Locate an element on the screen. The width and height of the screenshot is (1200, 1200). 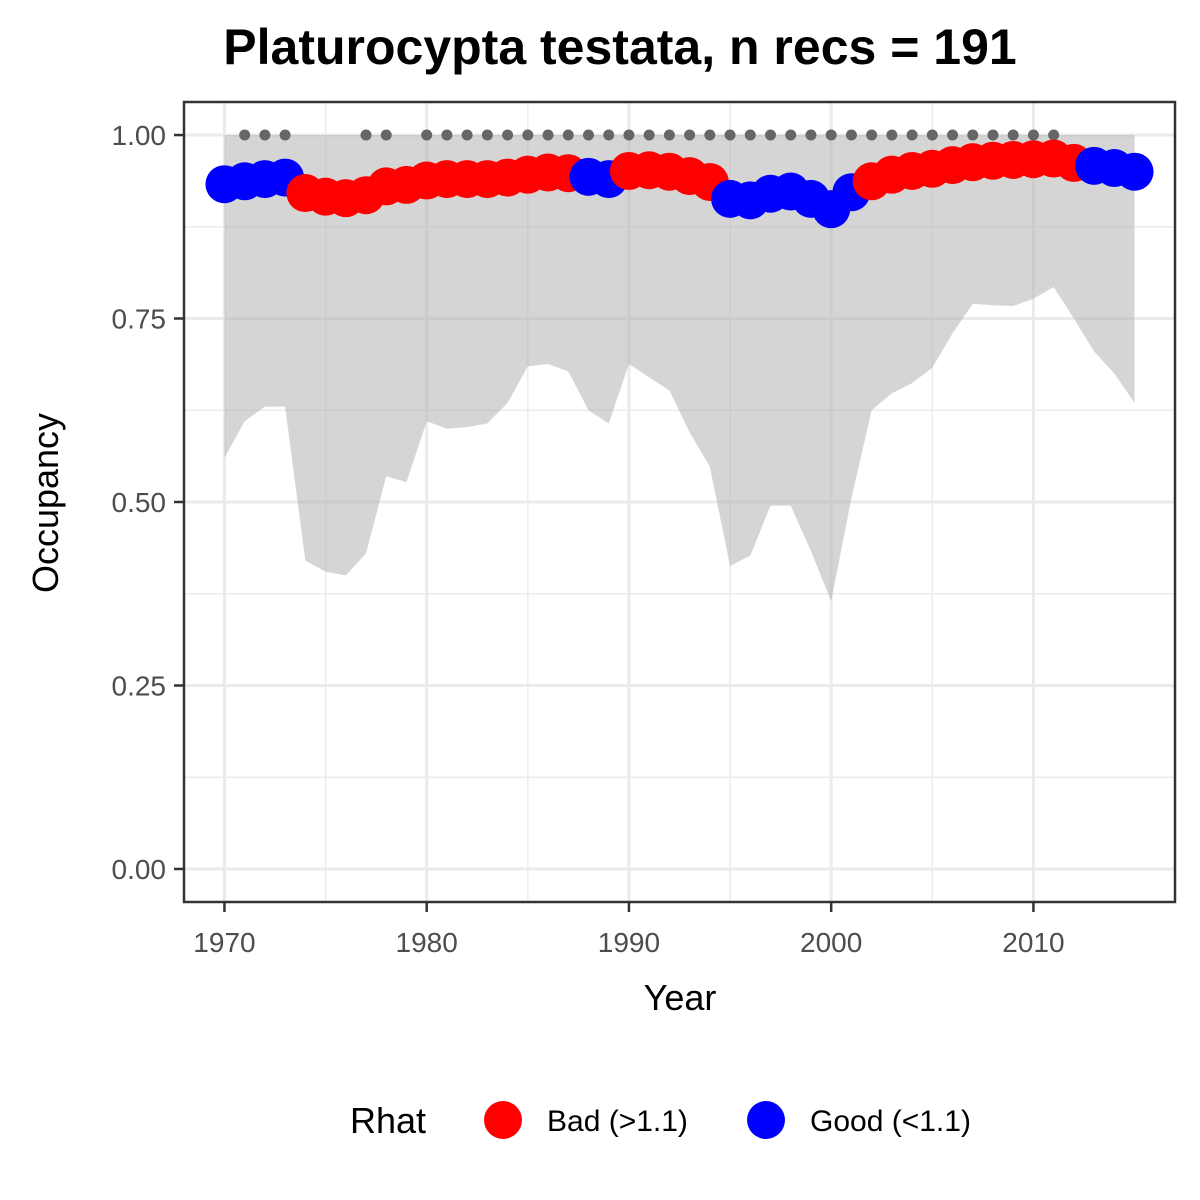
legend-label-bad: Bad (>1.1) is located at coordinates (617, 1121).